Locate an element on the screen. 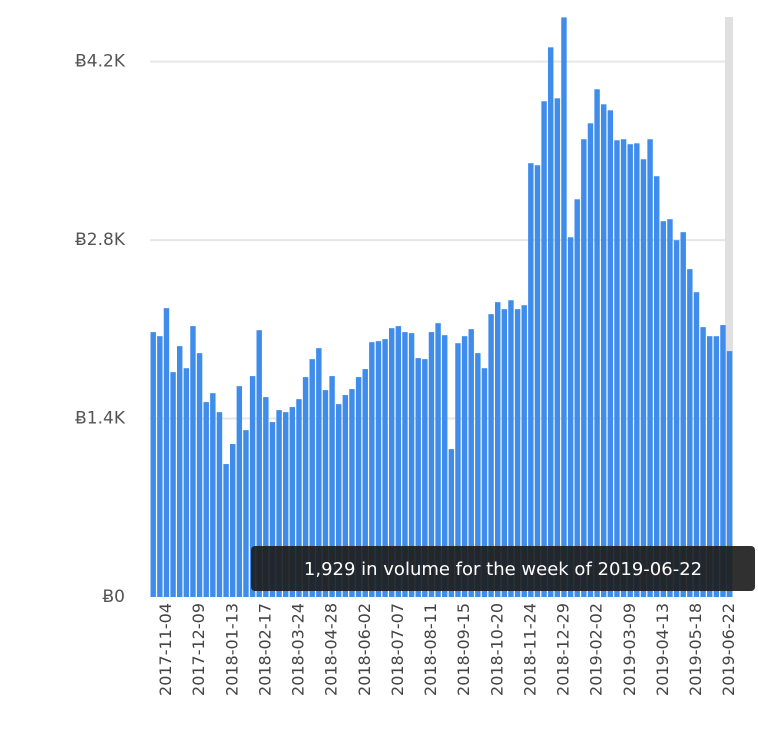 The height and width of the screenshot is (745, 758). x-tick-label: 2019-02-02 is located at coordinates (596, 649).